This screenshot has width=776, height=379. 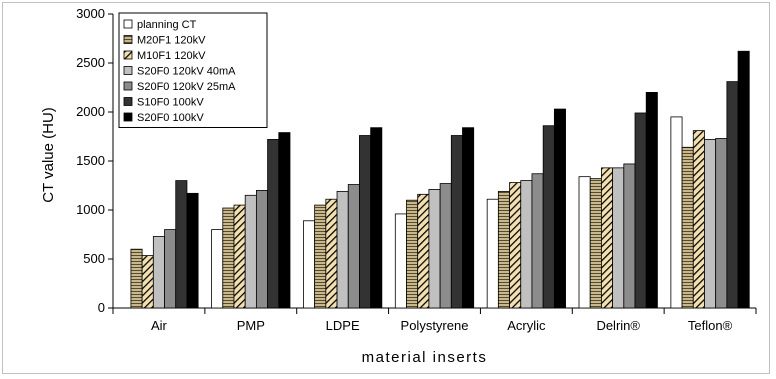 I want to click on bar-m20f1-120kv-delrin, so click(x=595, y=243).